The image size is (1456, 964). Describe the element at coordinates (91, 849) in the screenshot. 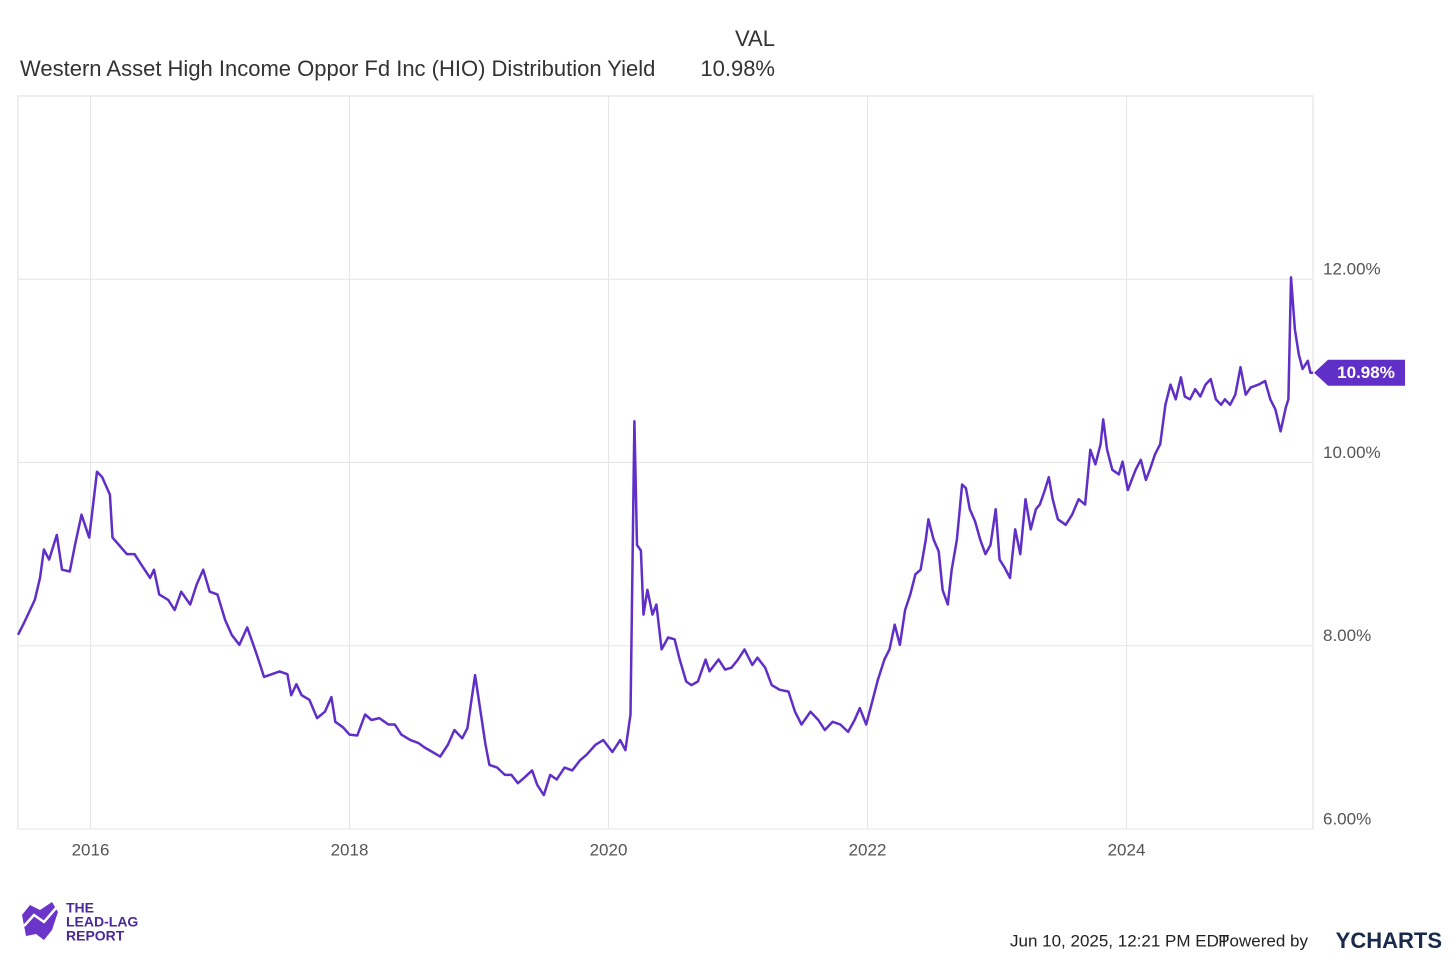

I see `x-tick-label: 2016` at that location.